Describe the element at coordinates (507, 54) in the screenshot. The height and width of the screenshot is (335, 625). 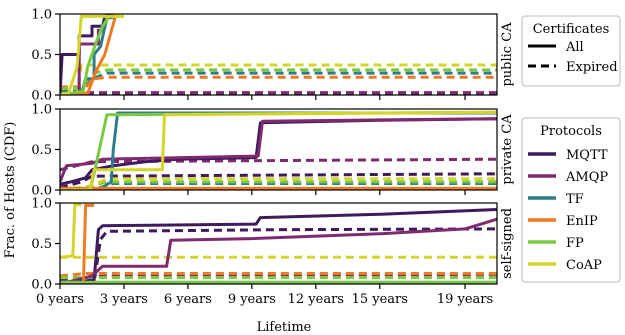
I see `panel-label: public CA` at that location.